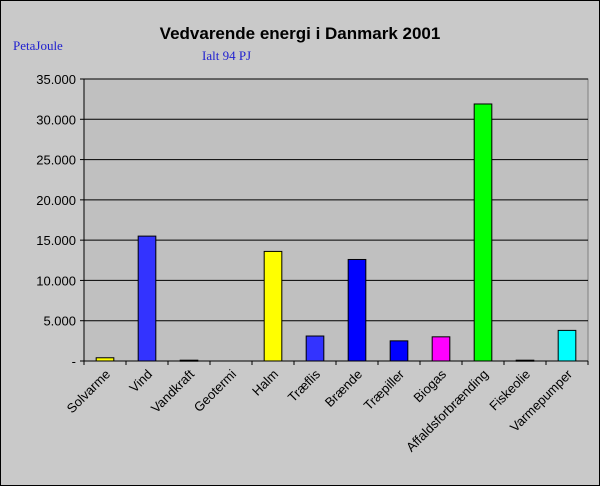 The height and width of the screenshot is (486, 600). What do you see at coordinates (88, 391) in the screenshot?
I see `x-tick-label: Solvarme` at bounding box center [88, 391].